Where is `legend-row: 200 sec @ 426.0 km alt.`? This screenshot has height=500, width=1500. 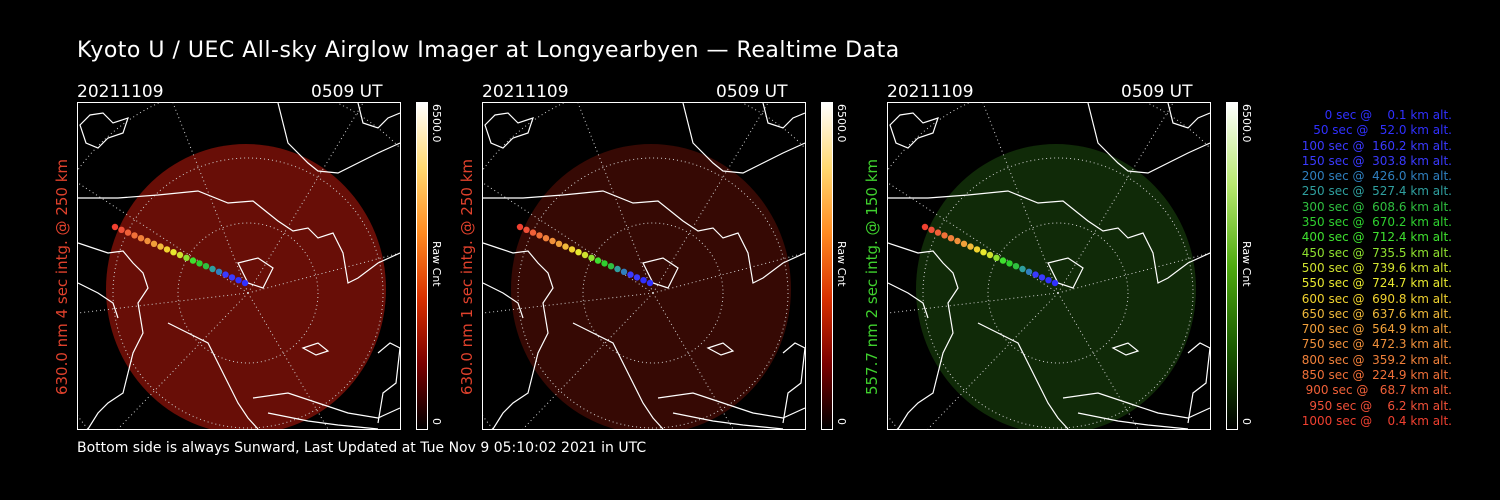 legend-row: 200 sec @ 426.0 km alt. is located at coordinates (1374, 176).